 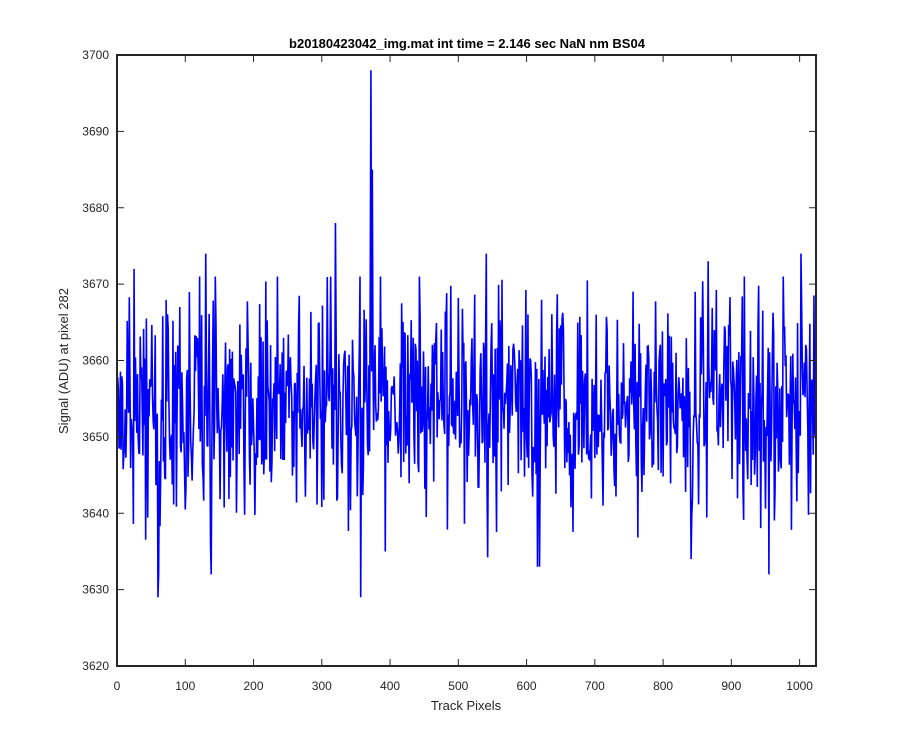 What do you see at coordinates (95, 208) in the screenshot?
I see `y-tick-label: 3680` at bounding box center [95, 208].